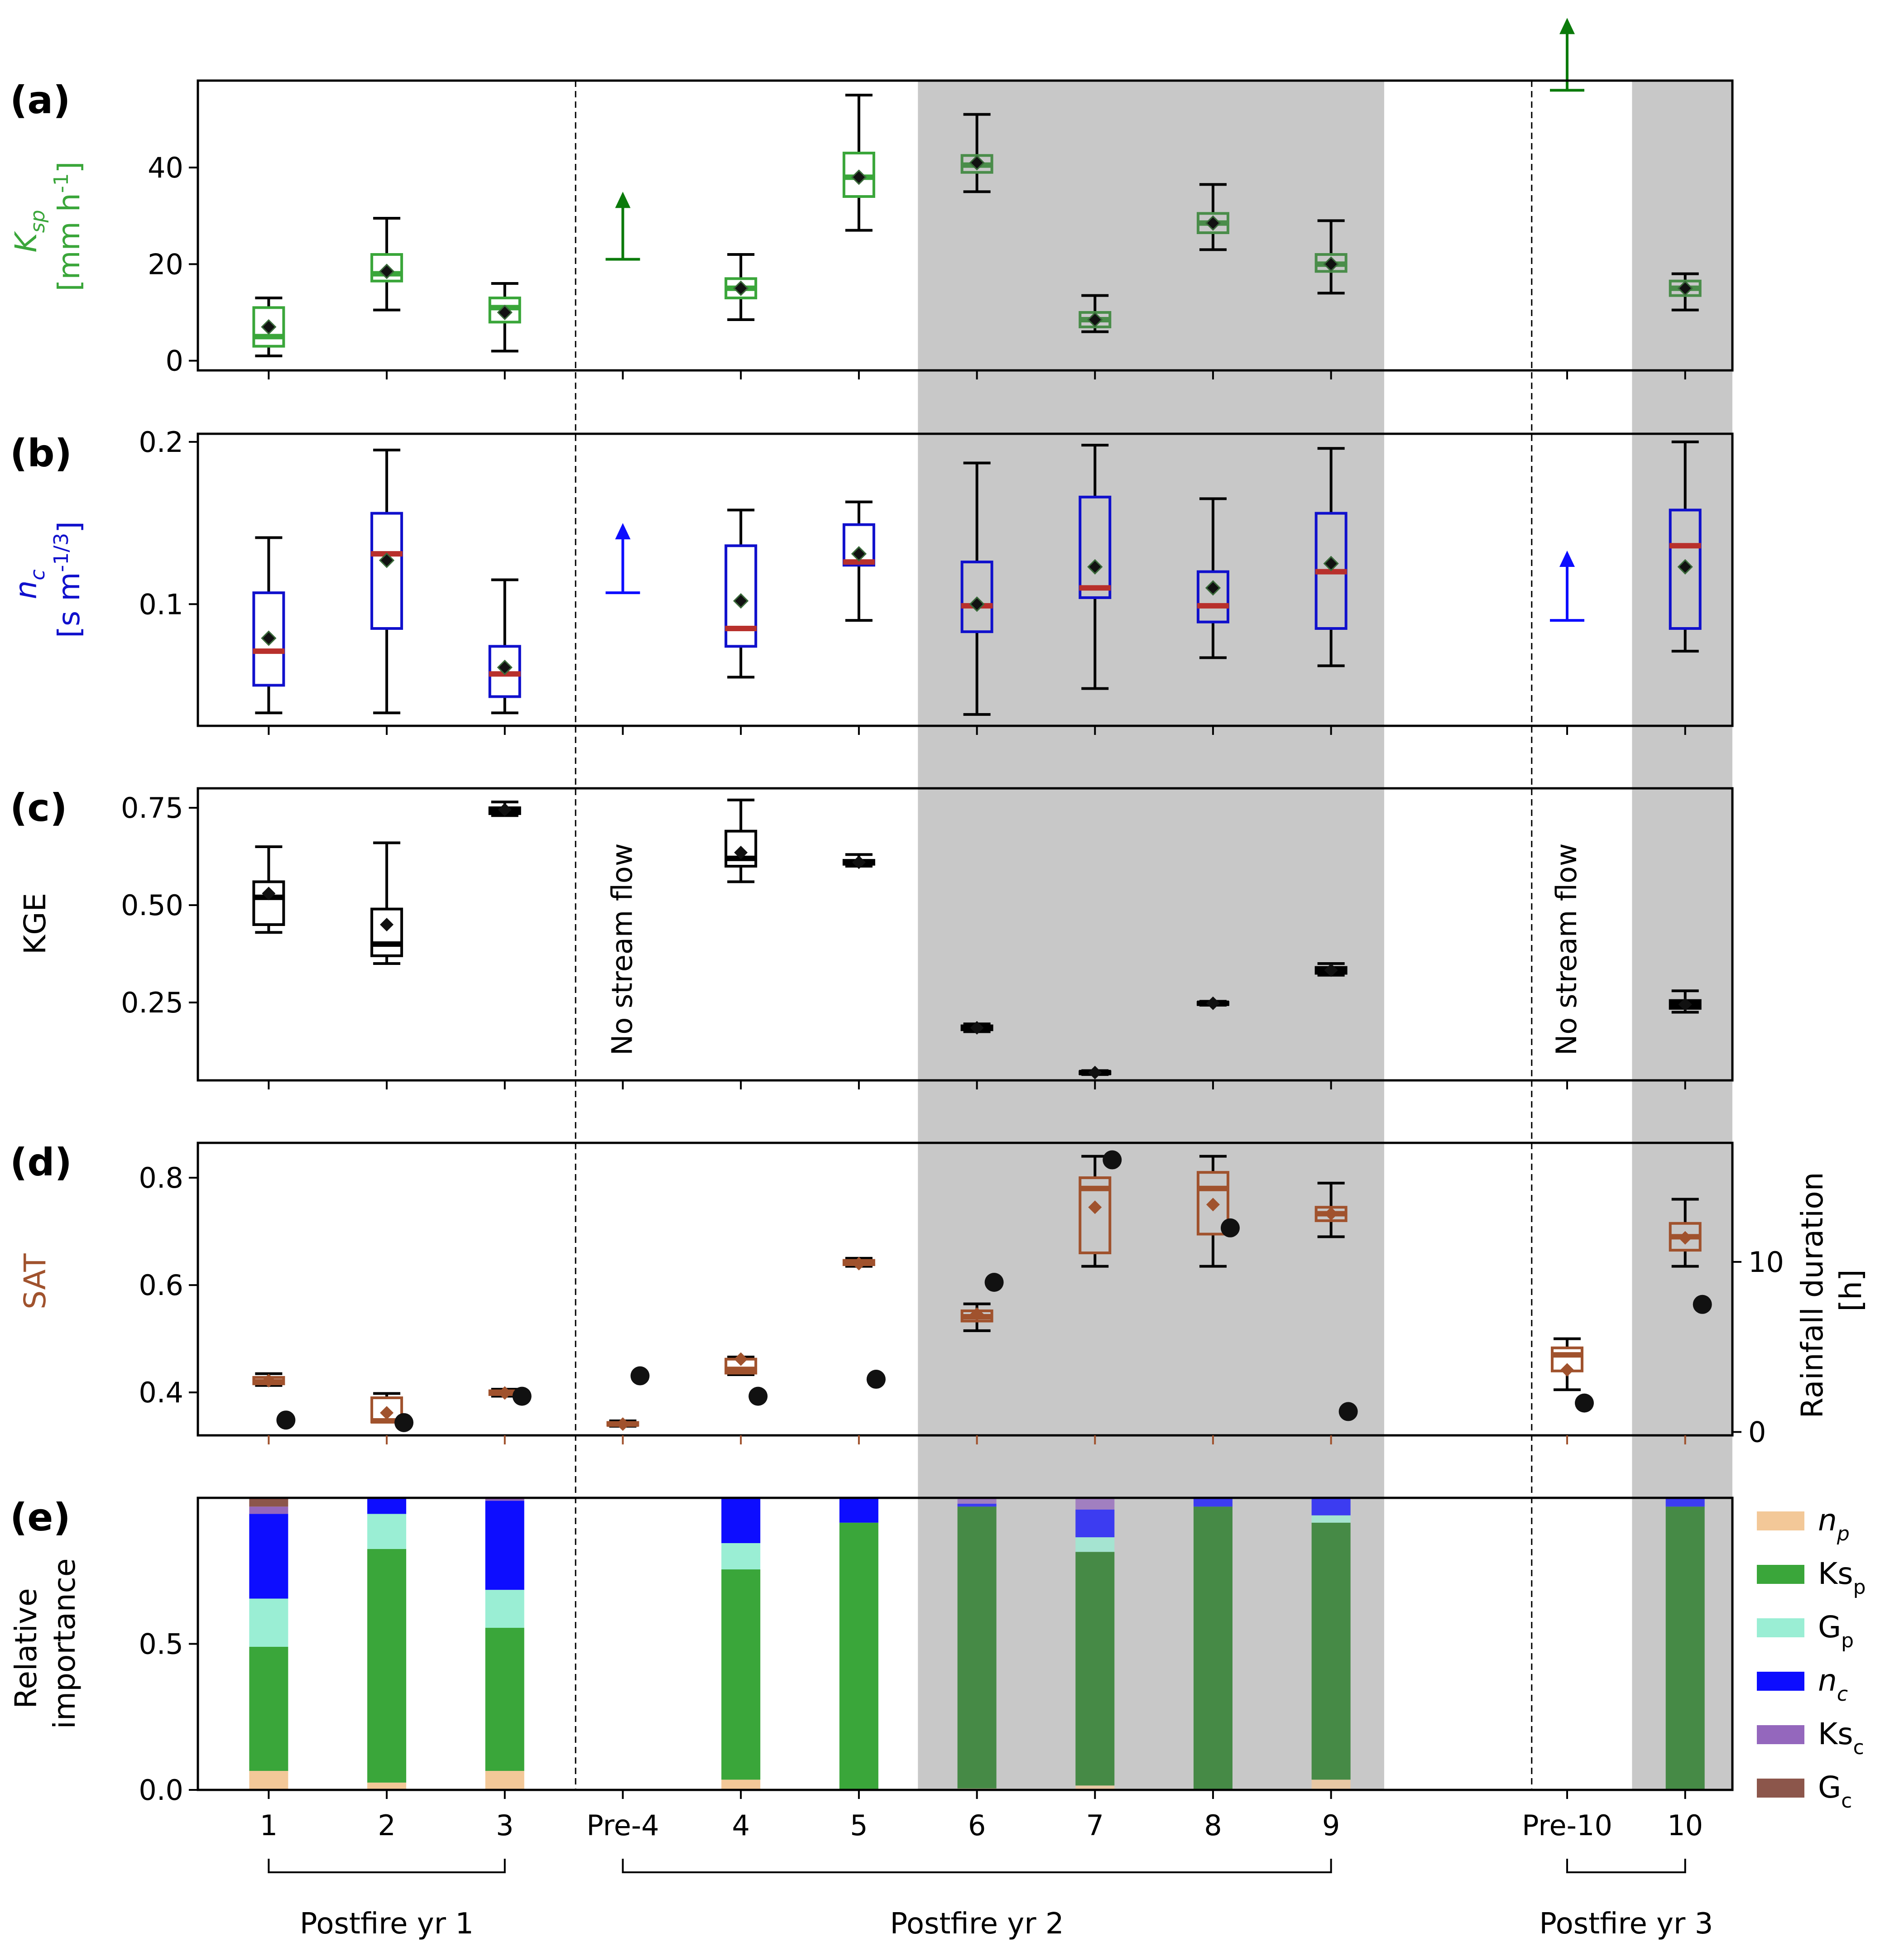 The image size is (1904, 1952). I want to click on stacked-bar-x7, so click(977, 1644).